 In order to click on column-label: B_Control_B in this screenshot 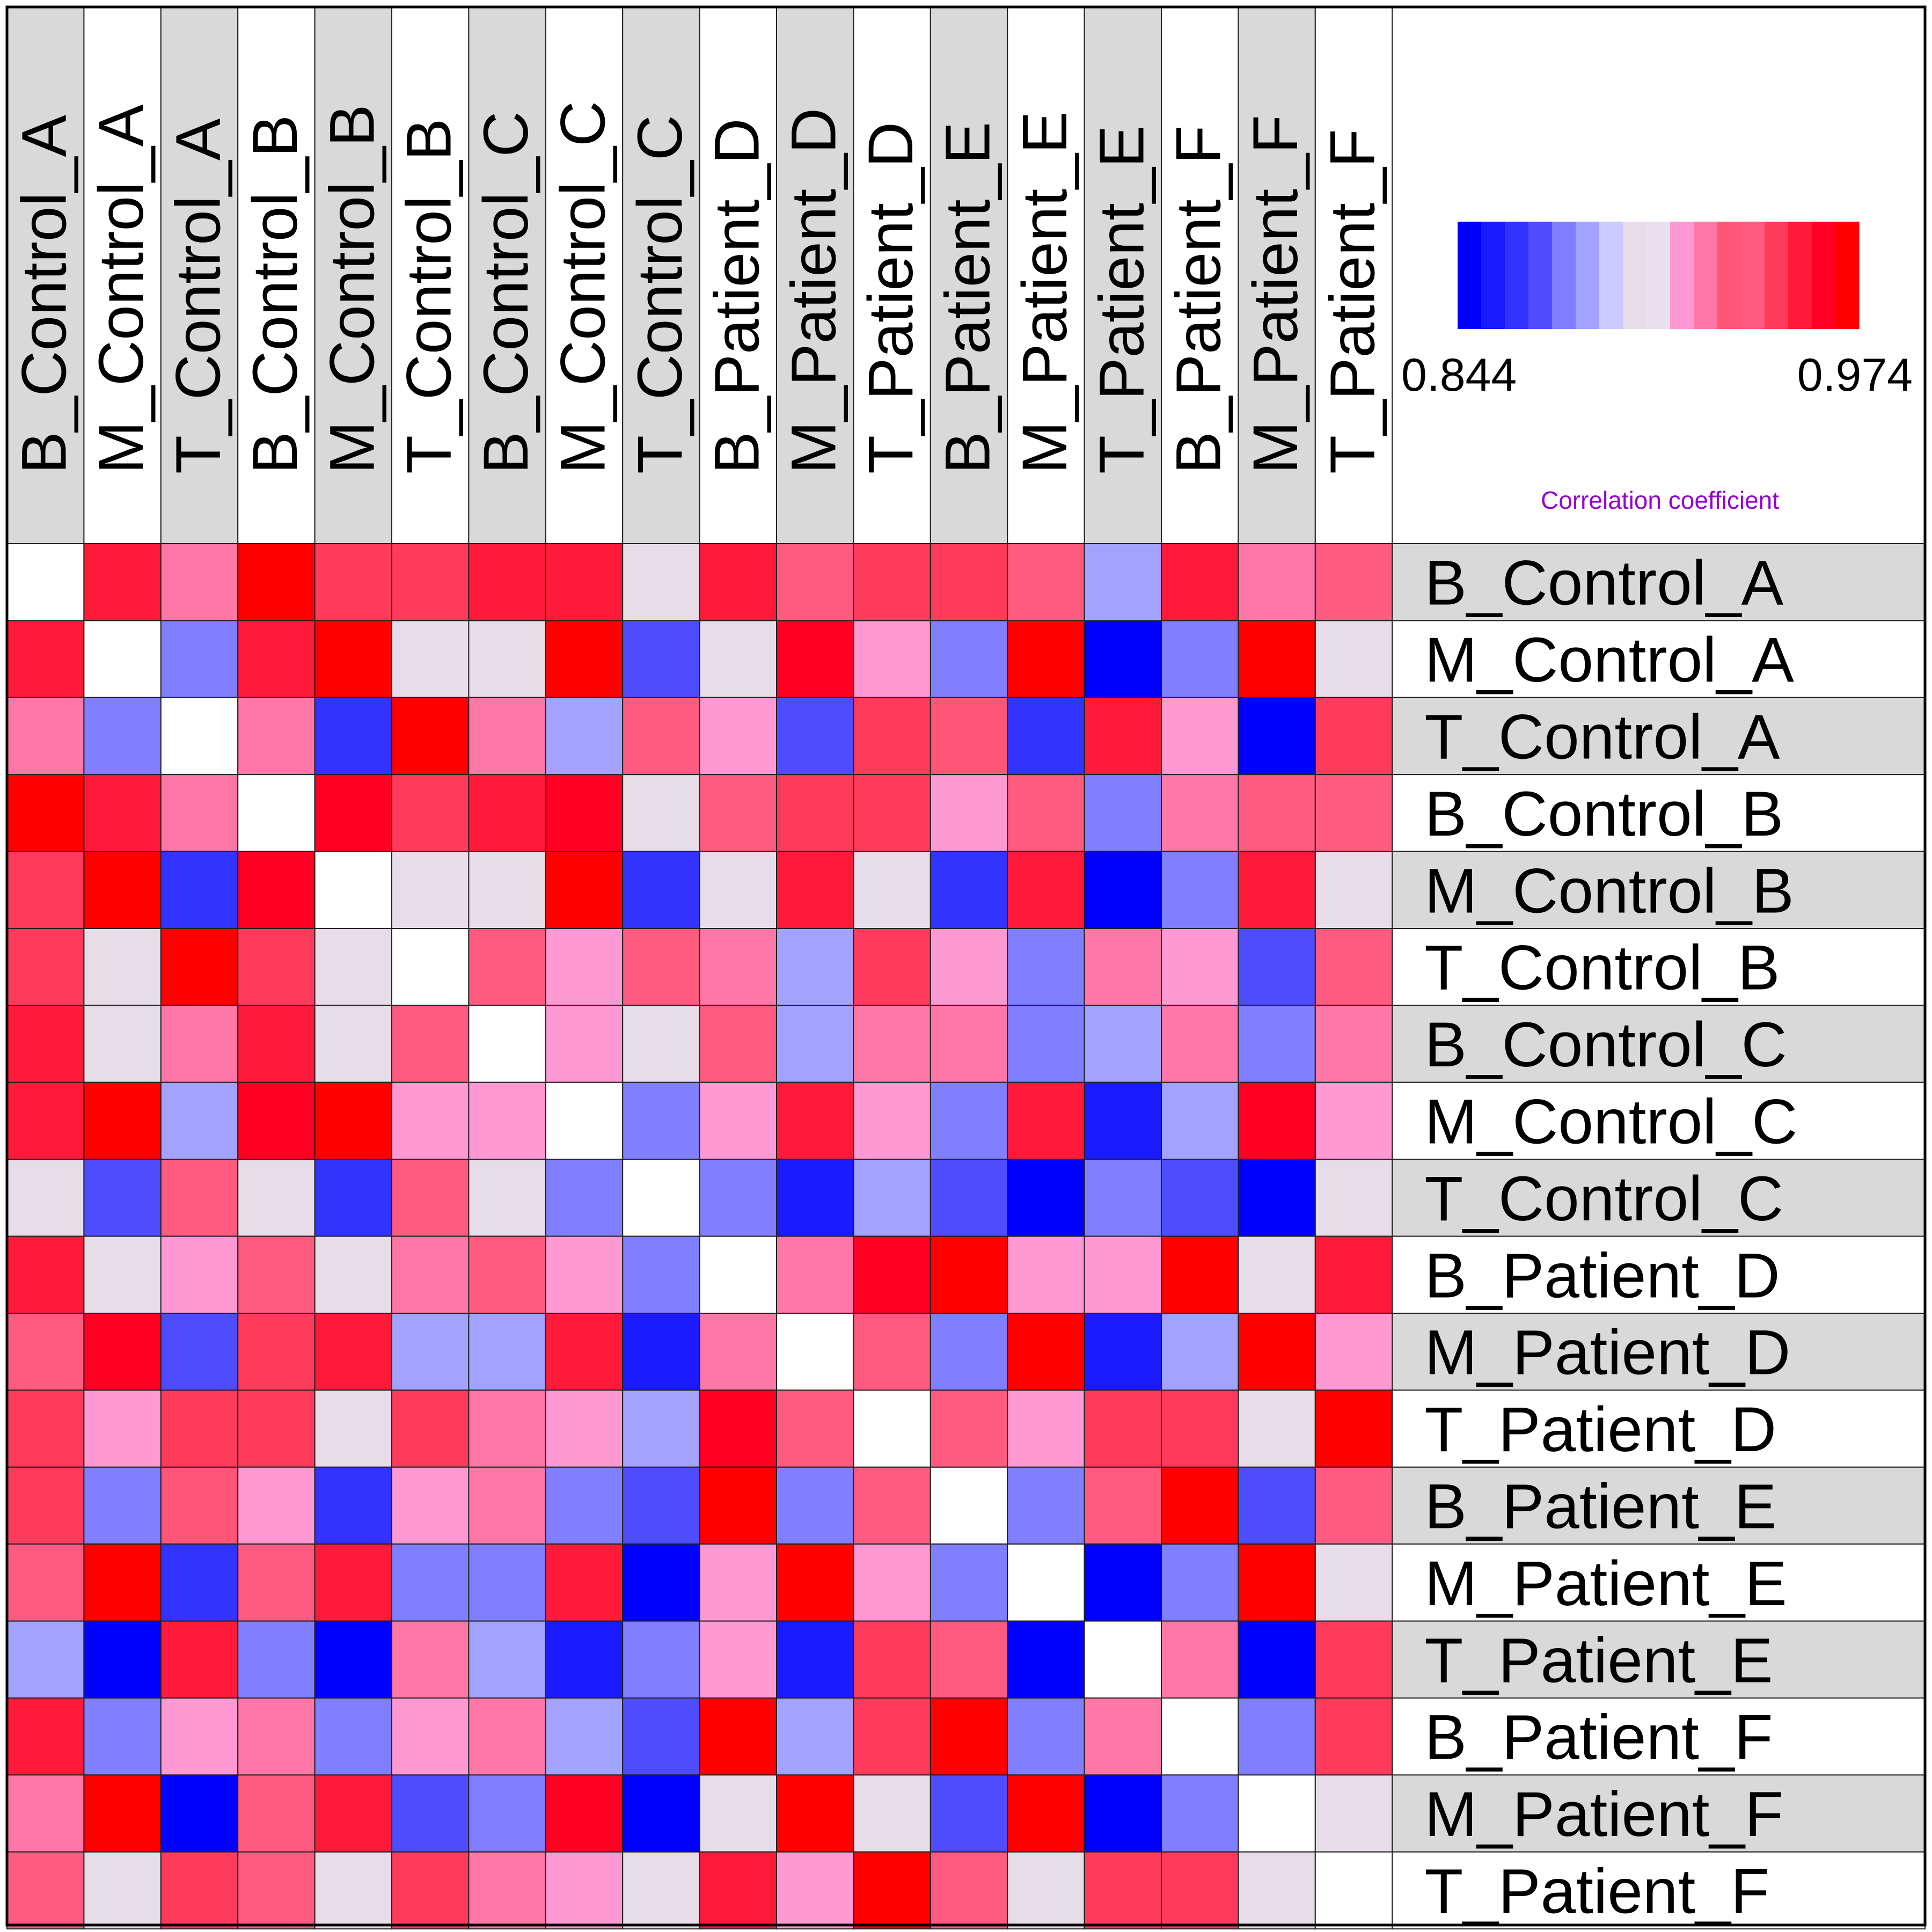, I will do `click(275, 294)`.